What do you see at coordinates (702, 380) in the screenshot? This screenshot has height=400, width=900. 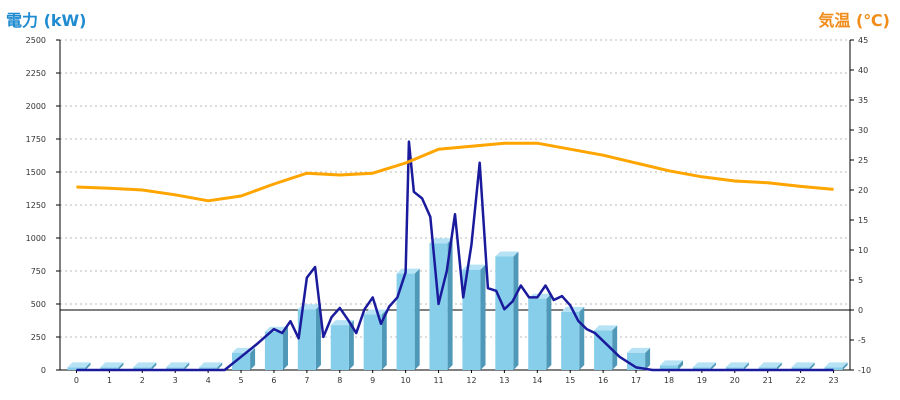 I see `x-tick-label: 19` at bounding box center [702, 380].